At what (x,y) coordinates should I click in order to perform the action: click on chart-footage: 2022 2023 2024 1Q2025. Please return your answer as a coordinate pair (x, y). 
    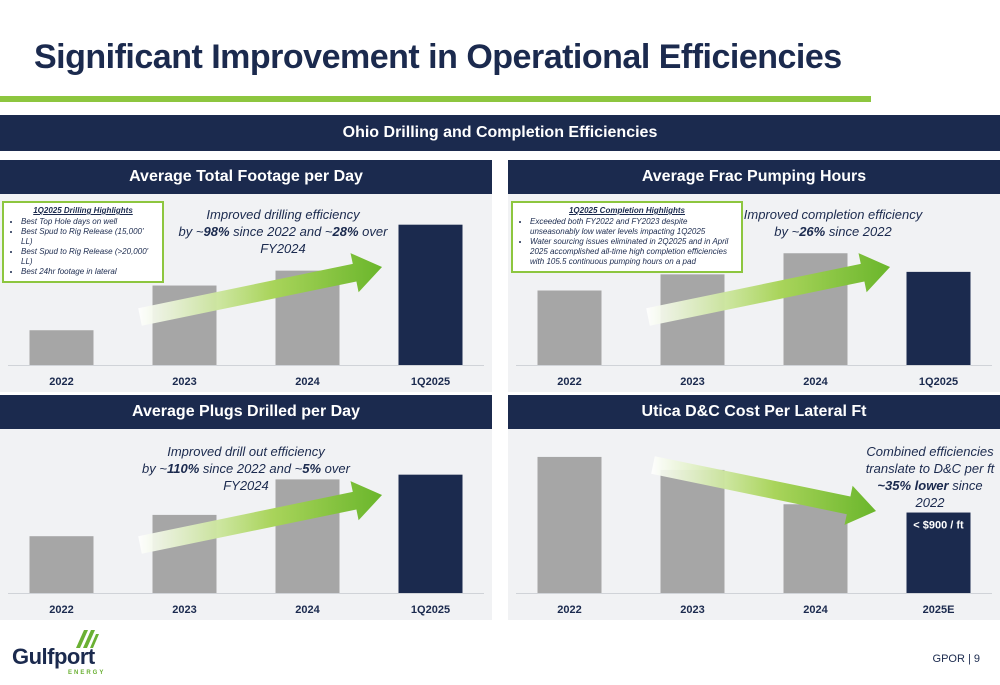
    Looking at the image, I should click on (246, 293).